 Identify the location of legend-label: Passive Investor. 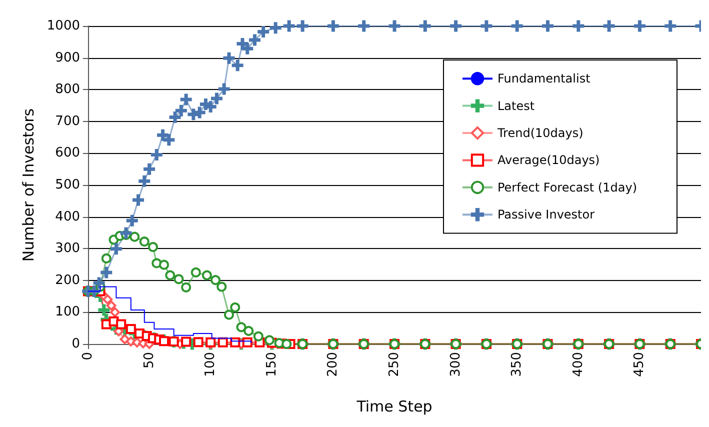
(546, 215).